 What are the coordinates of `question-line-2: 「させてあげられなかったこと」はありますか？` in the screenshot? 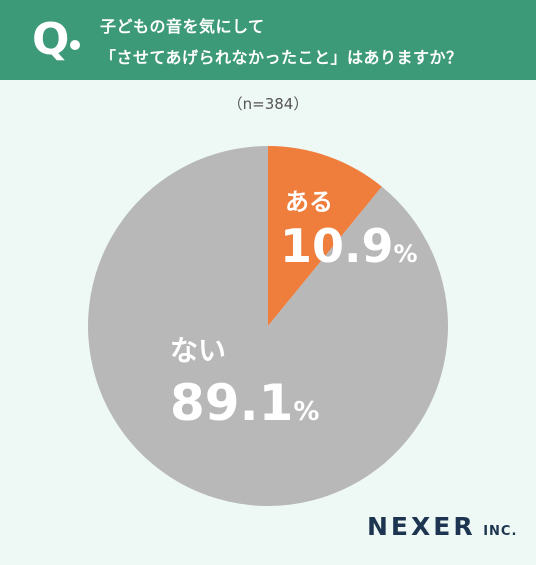 It's located at (281, 57).